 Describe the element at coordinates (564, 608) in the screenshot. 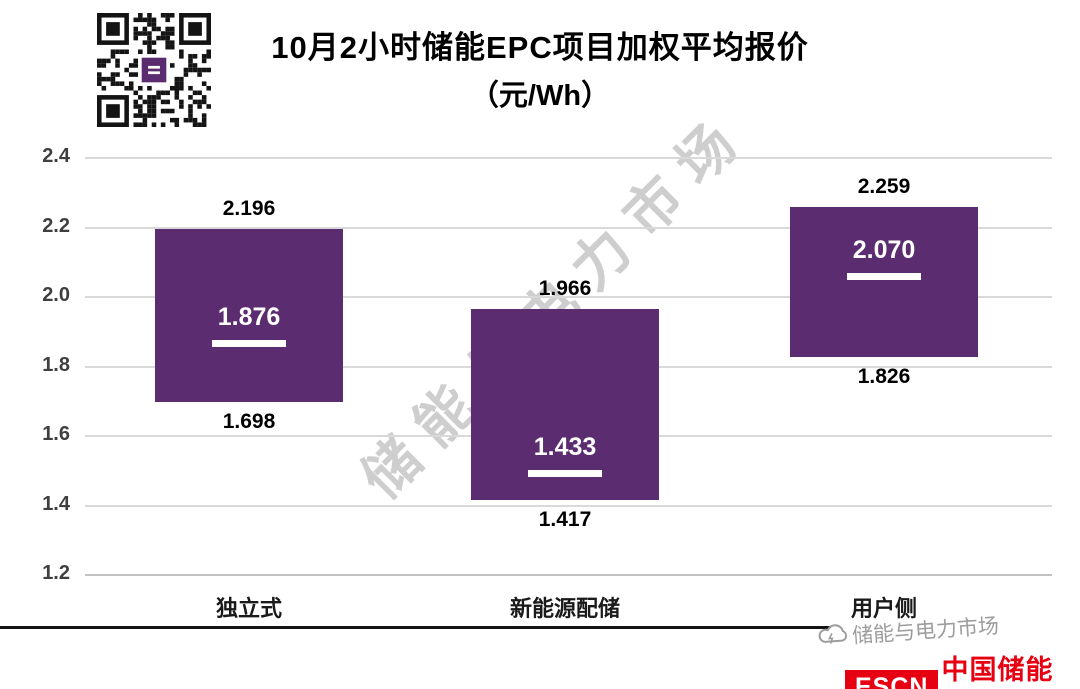

I see `category-label: 新能源配储` at that location.